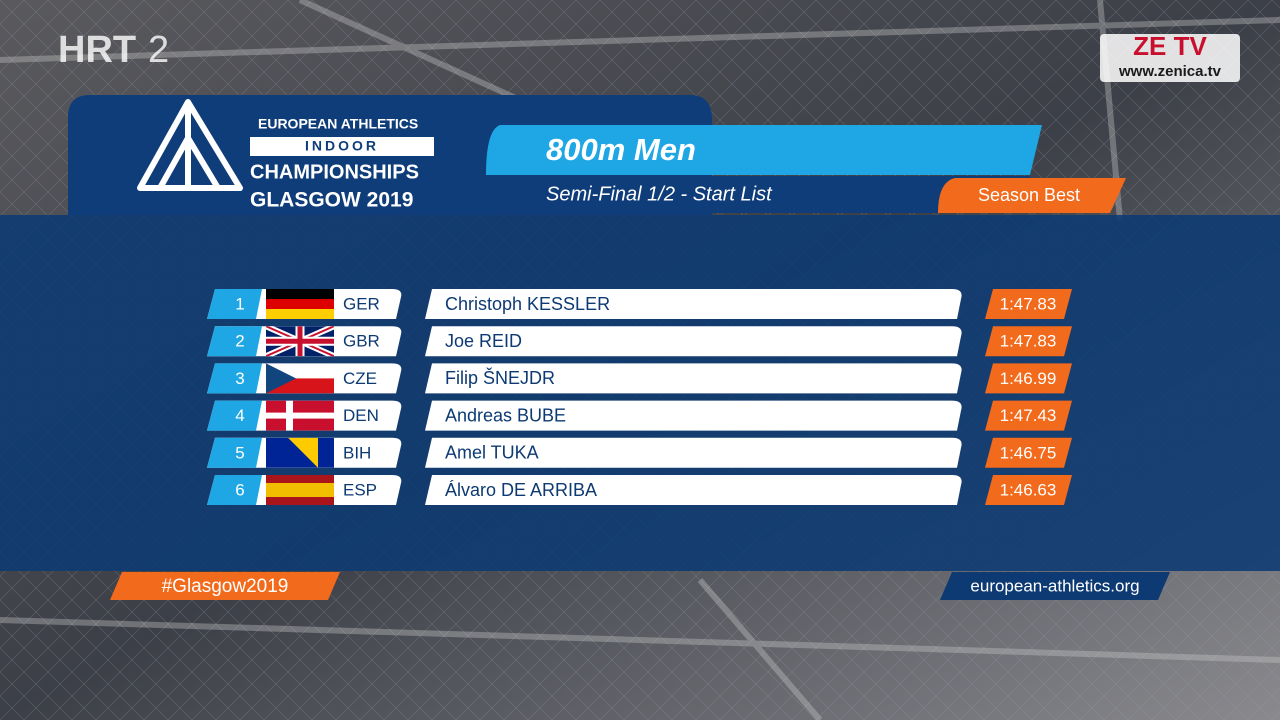  Describe the element at coordinates (764, 150) in the screenshot. I see `title-bar` at that location.